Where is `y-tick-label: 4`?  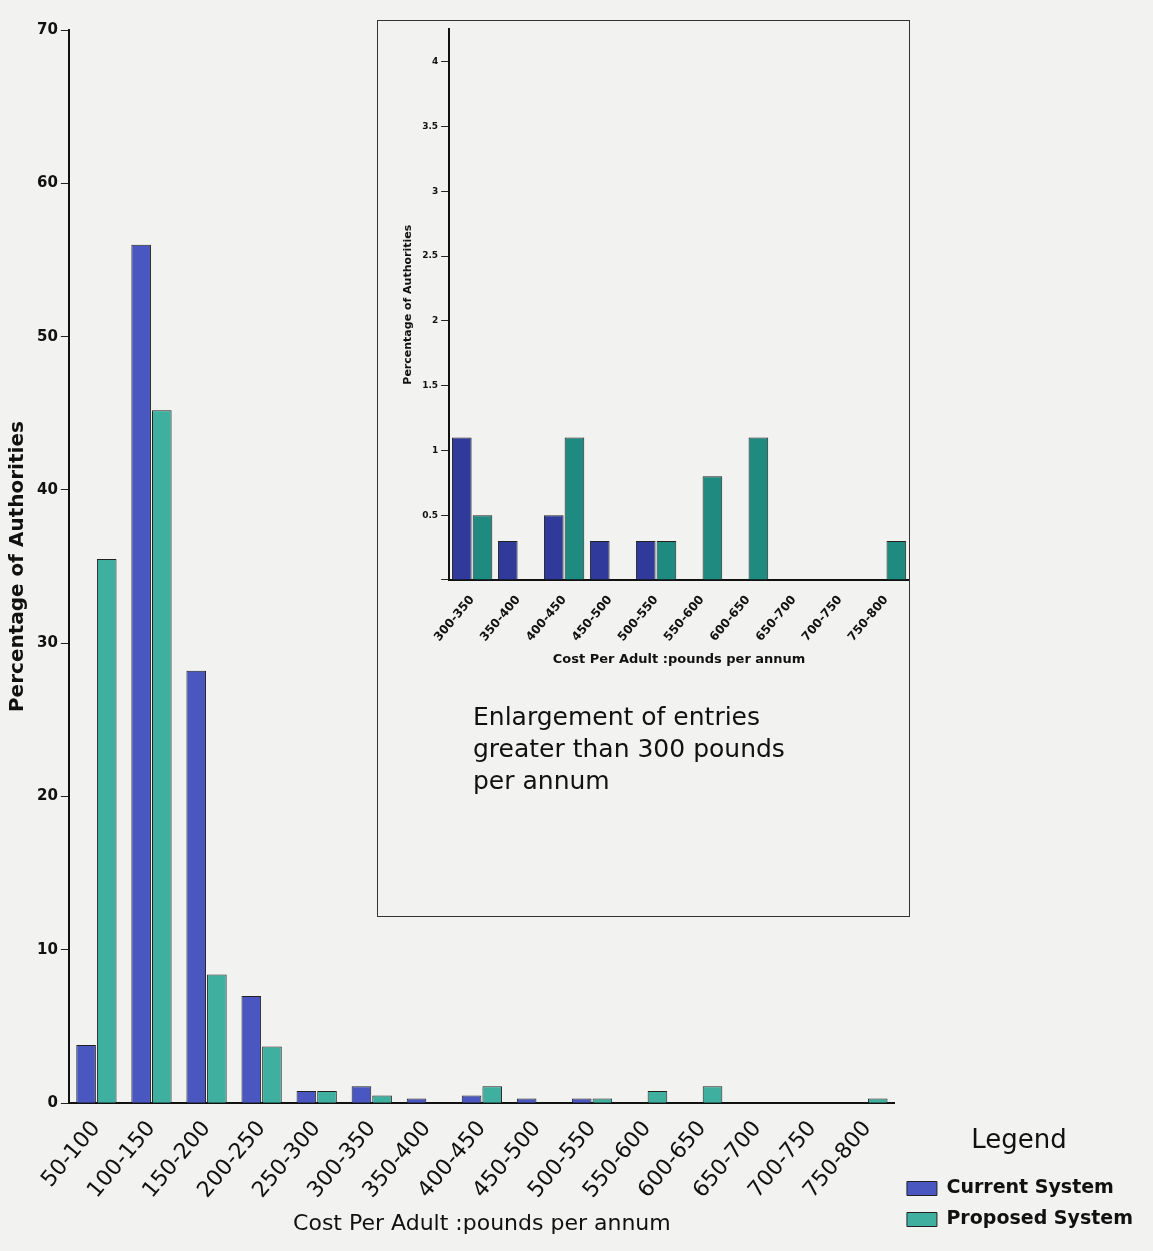 y-tick-label: 4 is located at coordinates (435, 61).